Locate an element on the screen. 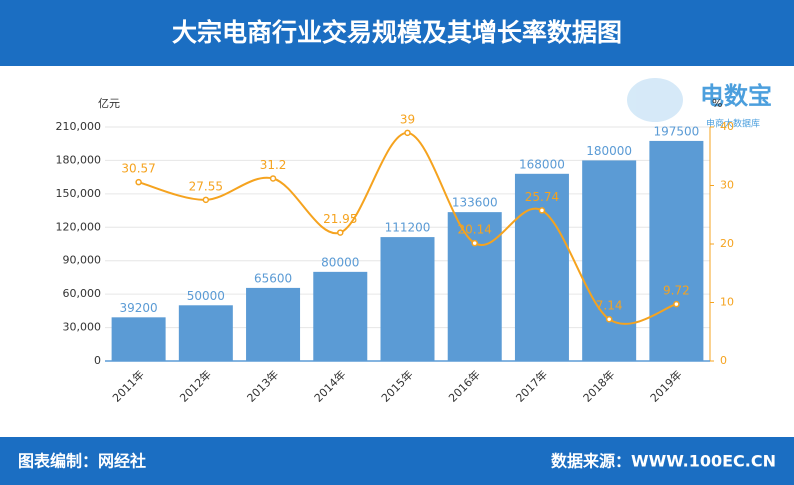 The width and height of the screenshot is (794, 485). line-value-label: 9.72 is located at coordinates (676, 291).